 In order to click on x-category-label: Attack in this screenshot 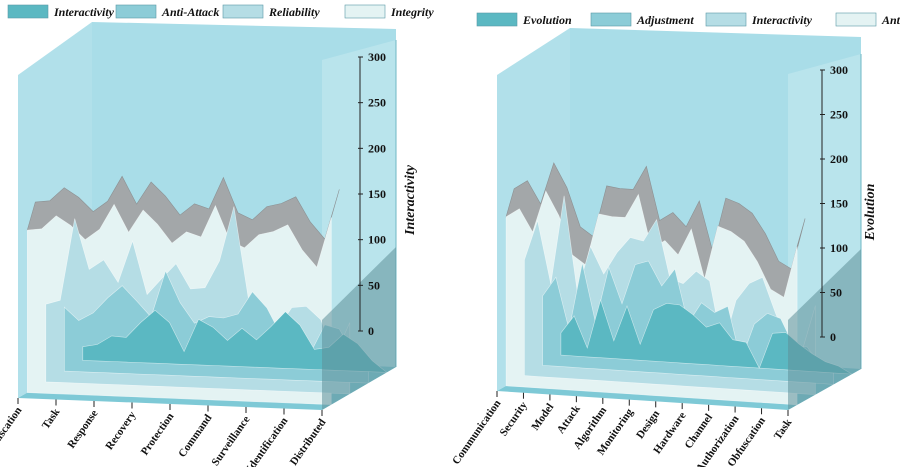, I will do `click(569, 419)`.